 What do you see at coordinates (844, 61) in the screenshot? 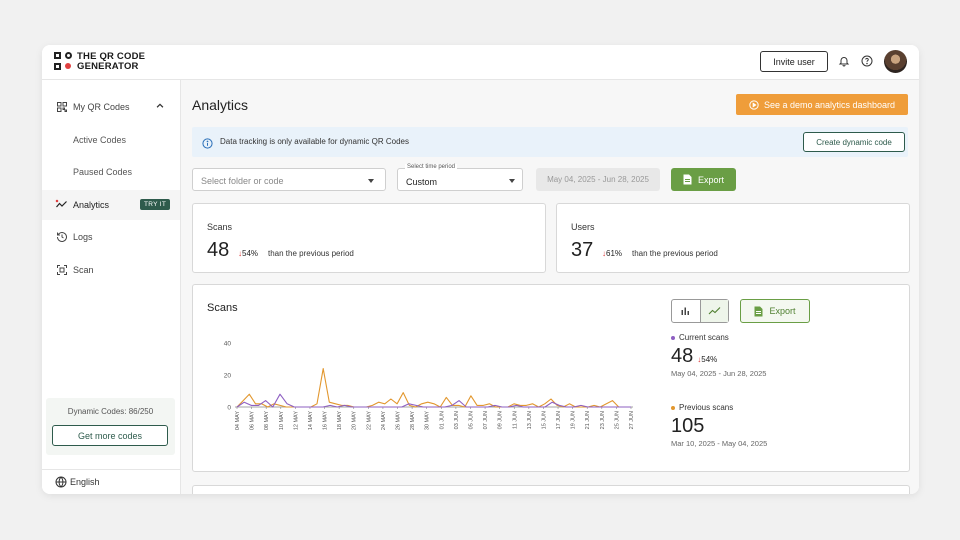
I see `bell-icon` at bounding box center [844, 61].